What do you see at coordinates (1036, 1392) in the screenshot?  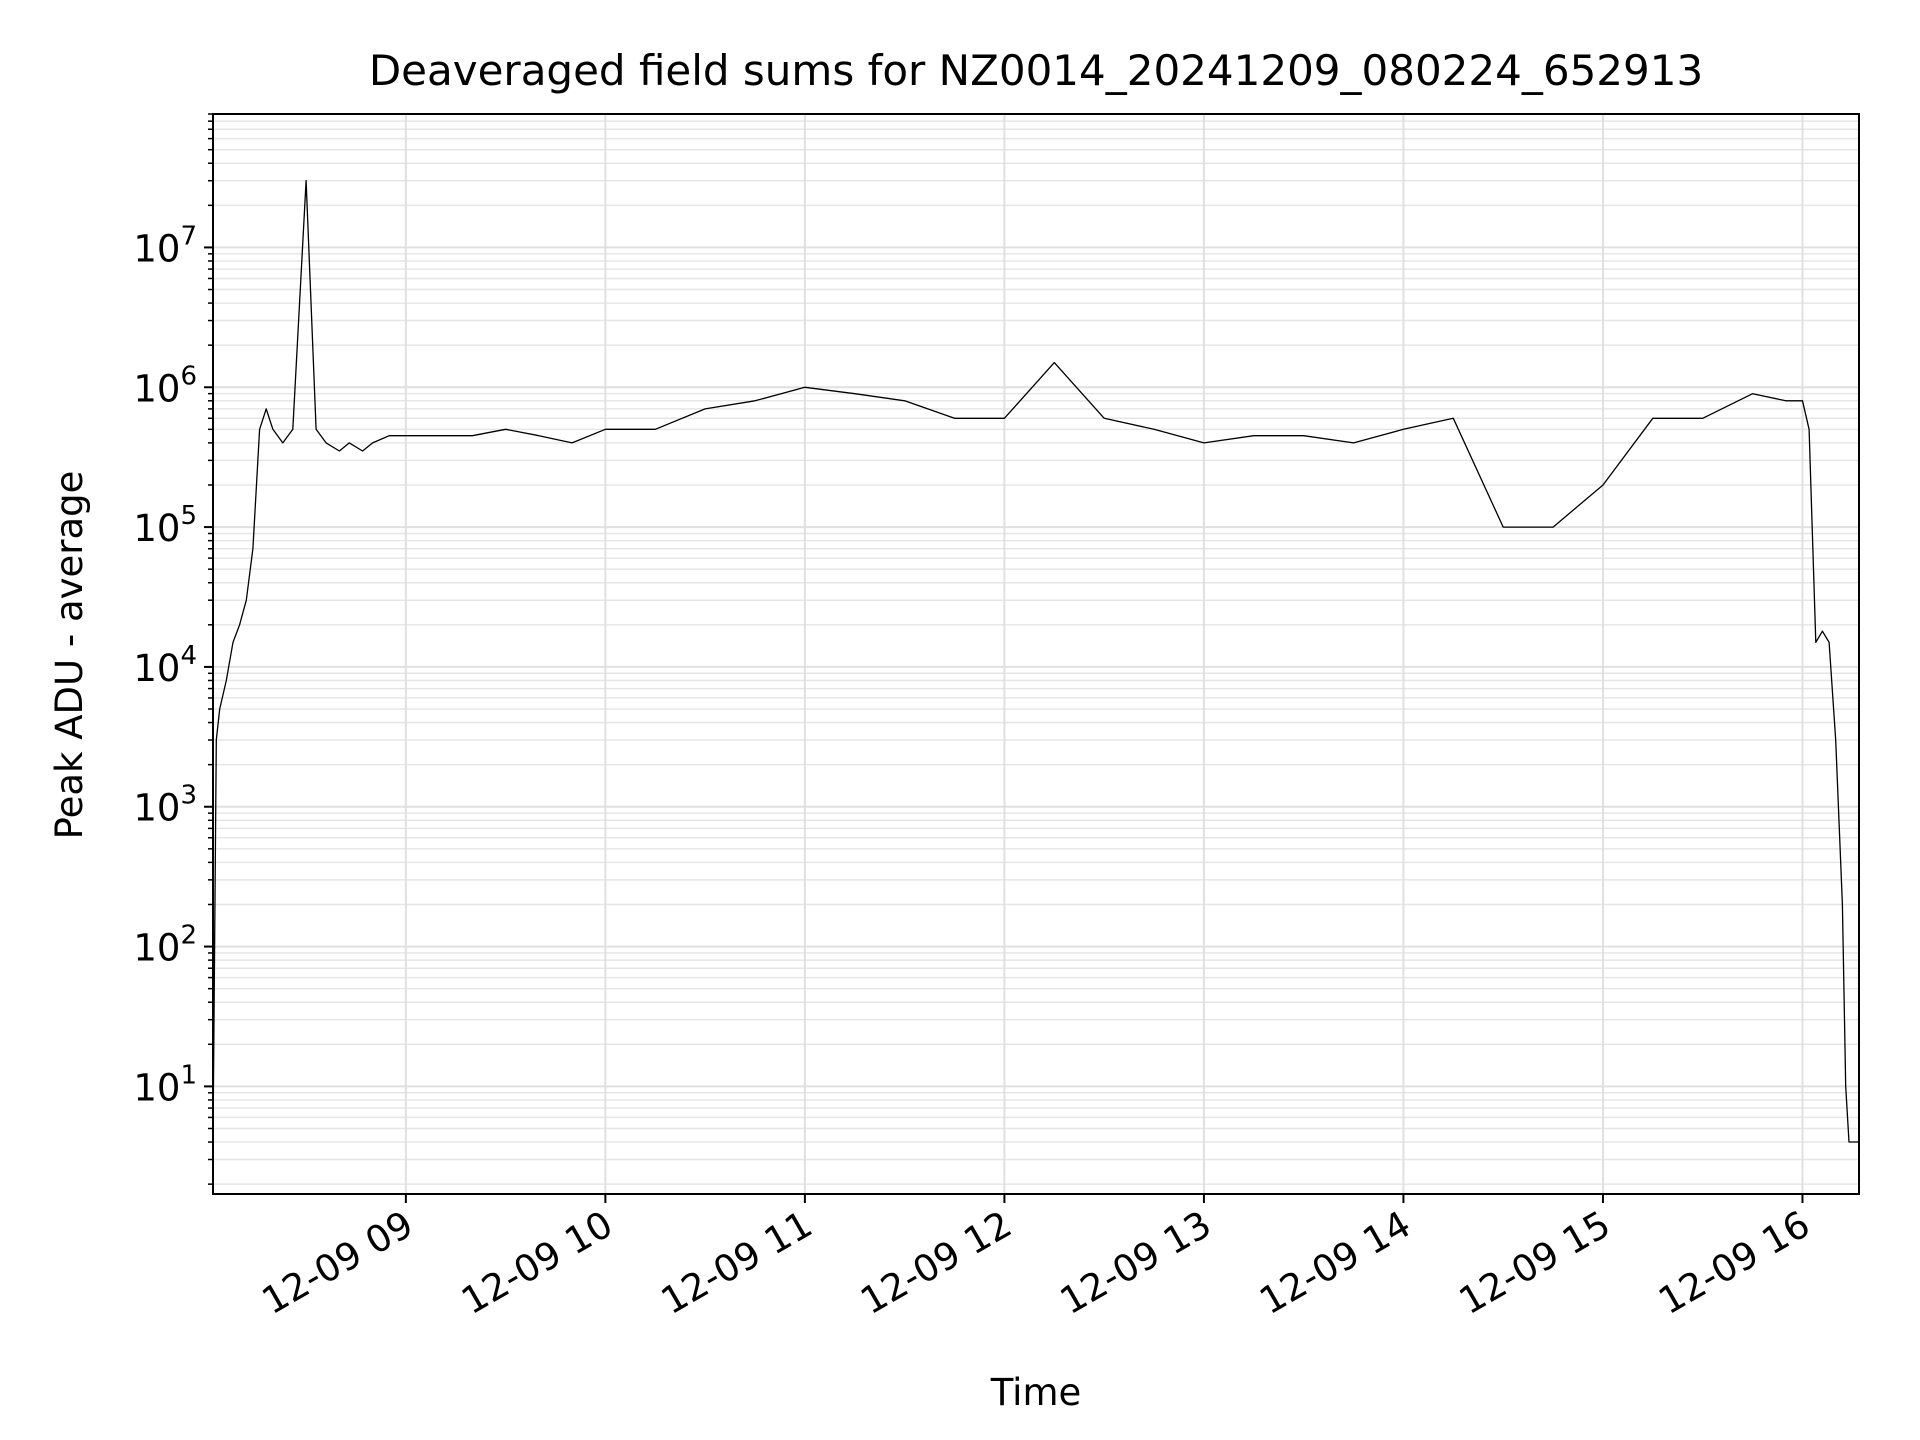 I see `x-axis-label: Time` at bounding box center [1036, 1392].